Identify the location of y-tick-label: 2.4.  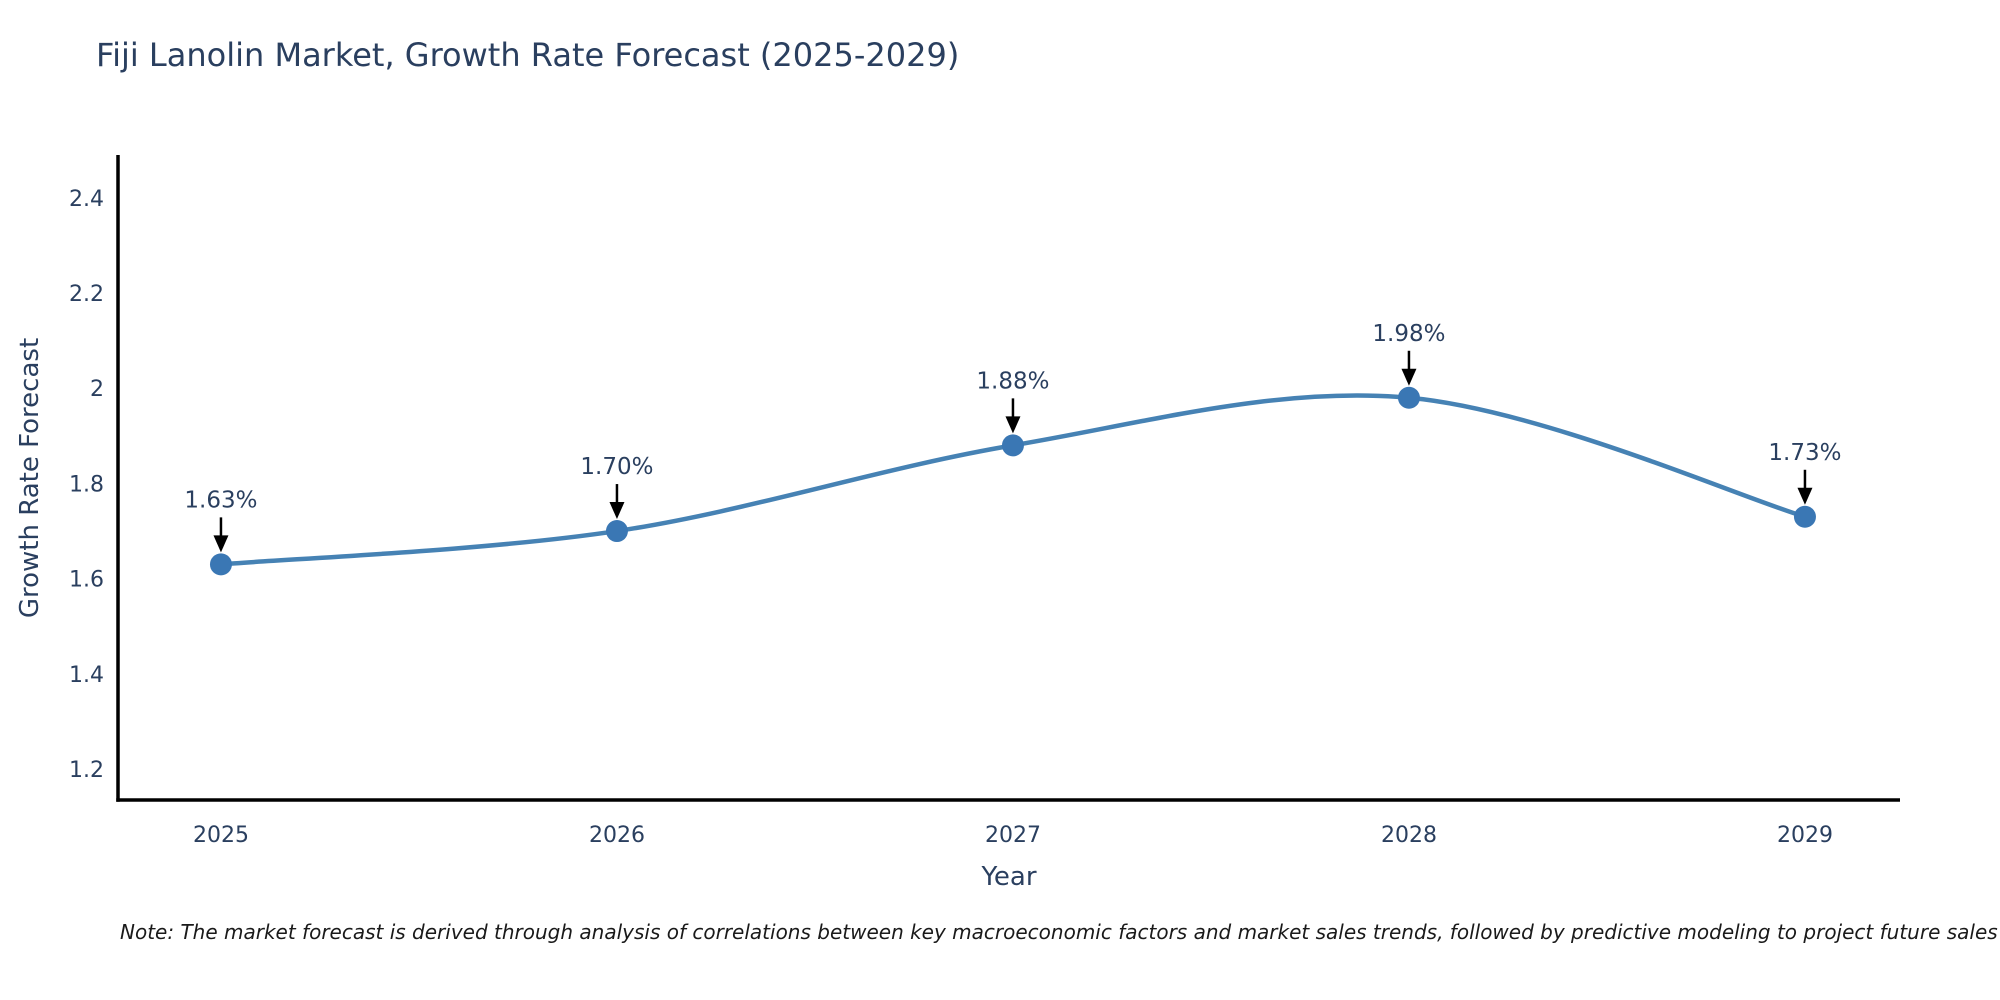
(86, 199).